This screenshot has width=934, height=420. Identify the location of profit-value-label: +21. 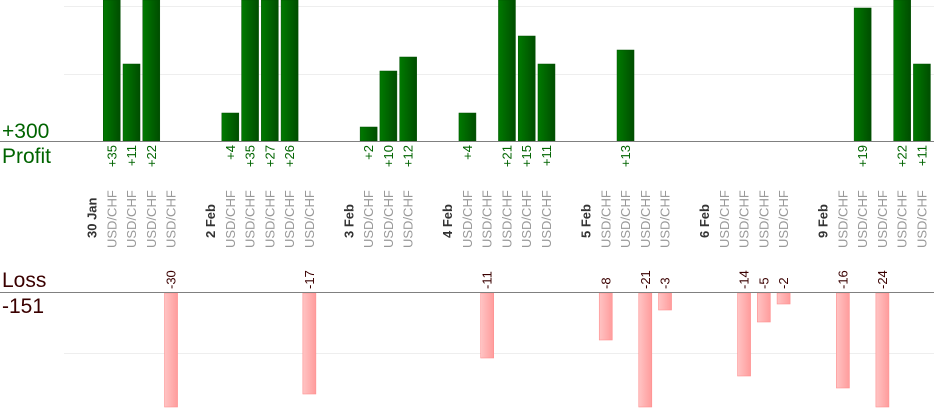
(506, 156).